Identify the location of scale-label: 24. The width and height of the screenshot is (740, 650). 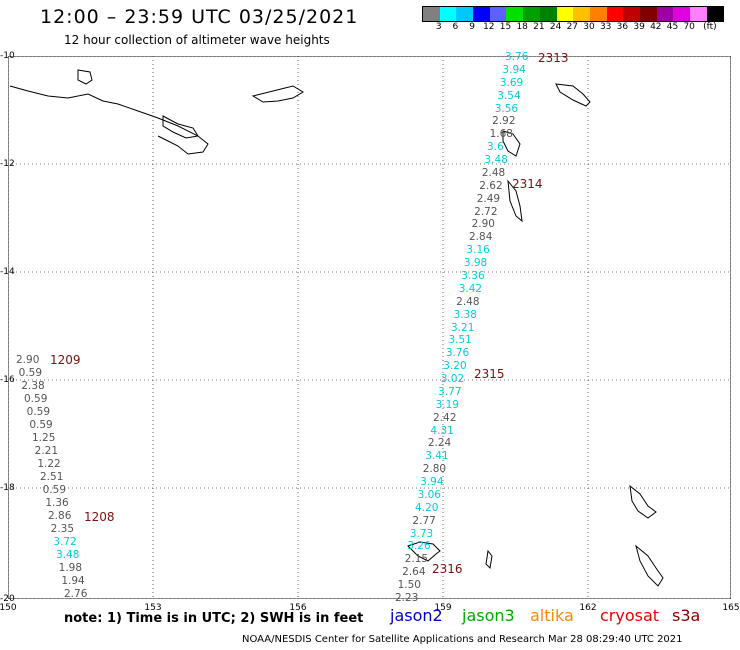
(555, 27).